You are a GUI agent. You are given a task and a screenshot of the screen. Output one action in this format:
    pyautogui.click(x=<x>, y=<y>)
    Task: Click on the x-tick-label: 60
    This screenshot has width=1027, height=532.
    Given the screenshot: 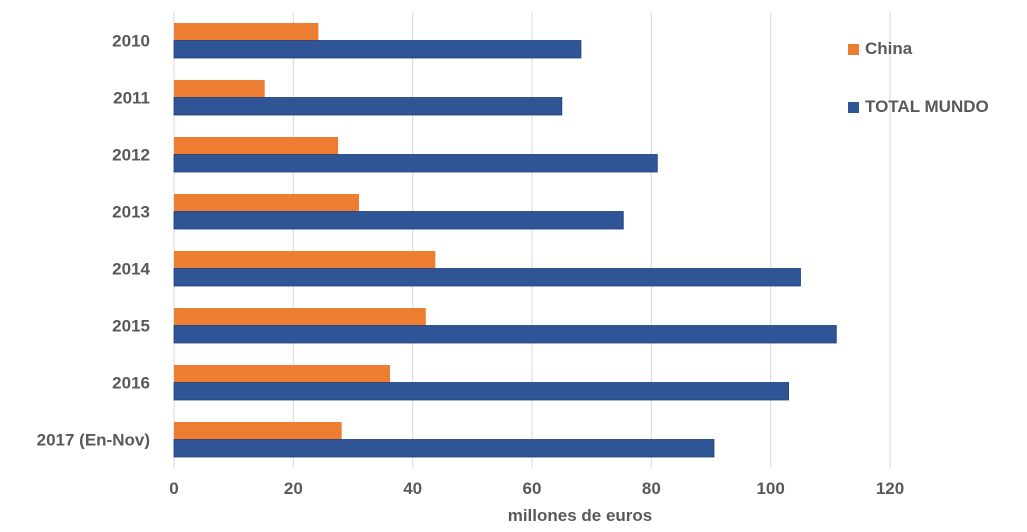 What is the action you would take?
    pyautogui.click(x=532, y=488)
    